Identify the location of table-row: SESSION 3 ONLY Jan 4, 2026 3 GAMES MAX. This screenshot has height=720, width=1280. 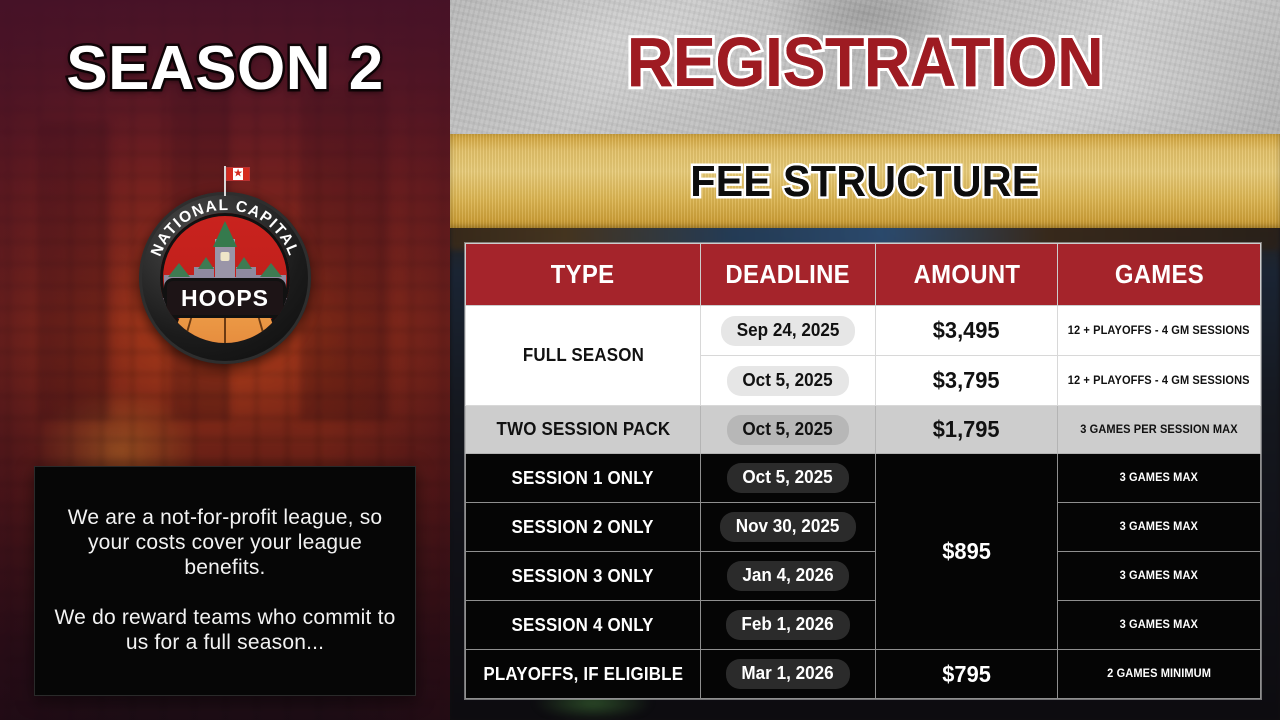
(863, 576).